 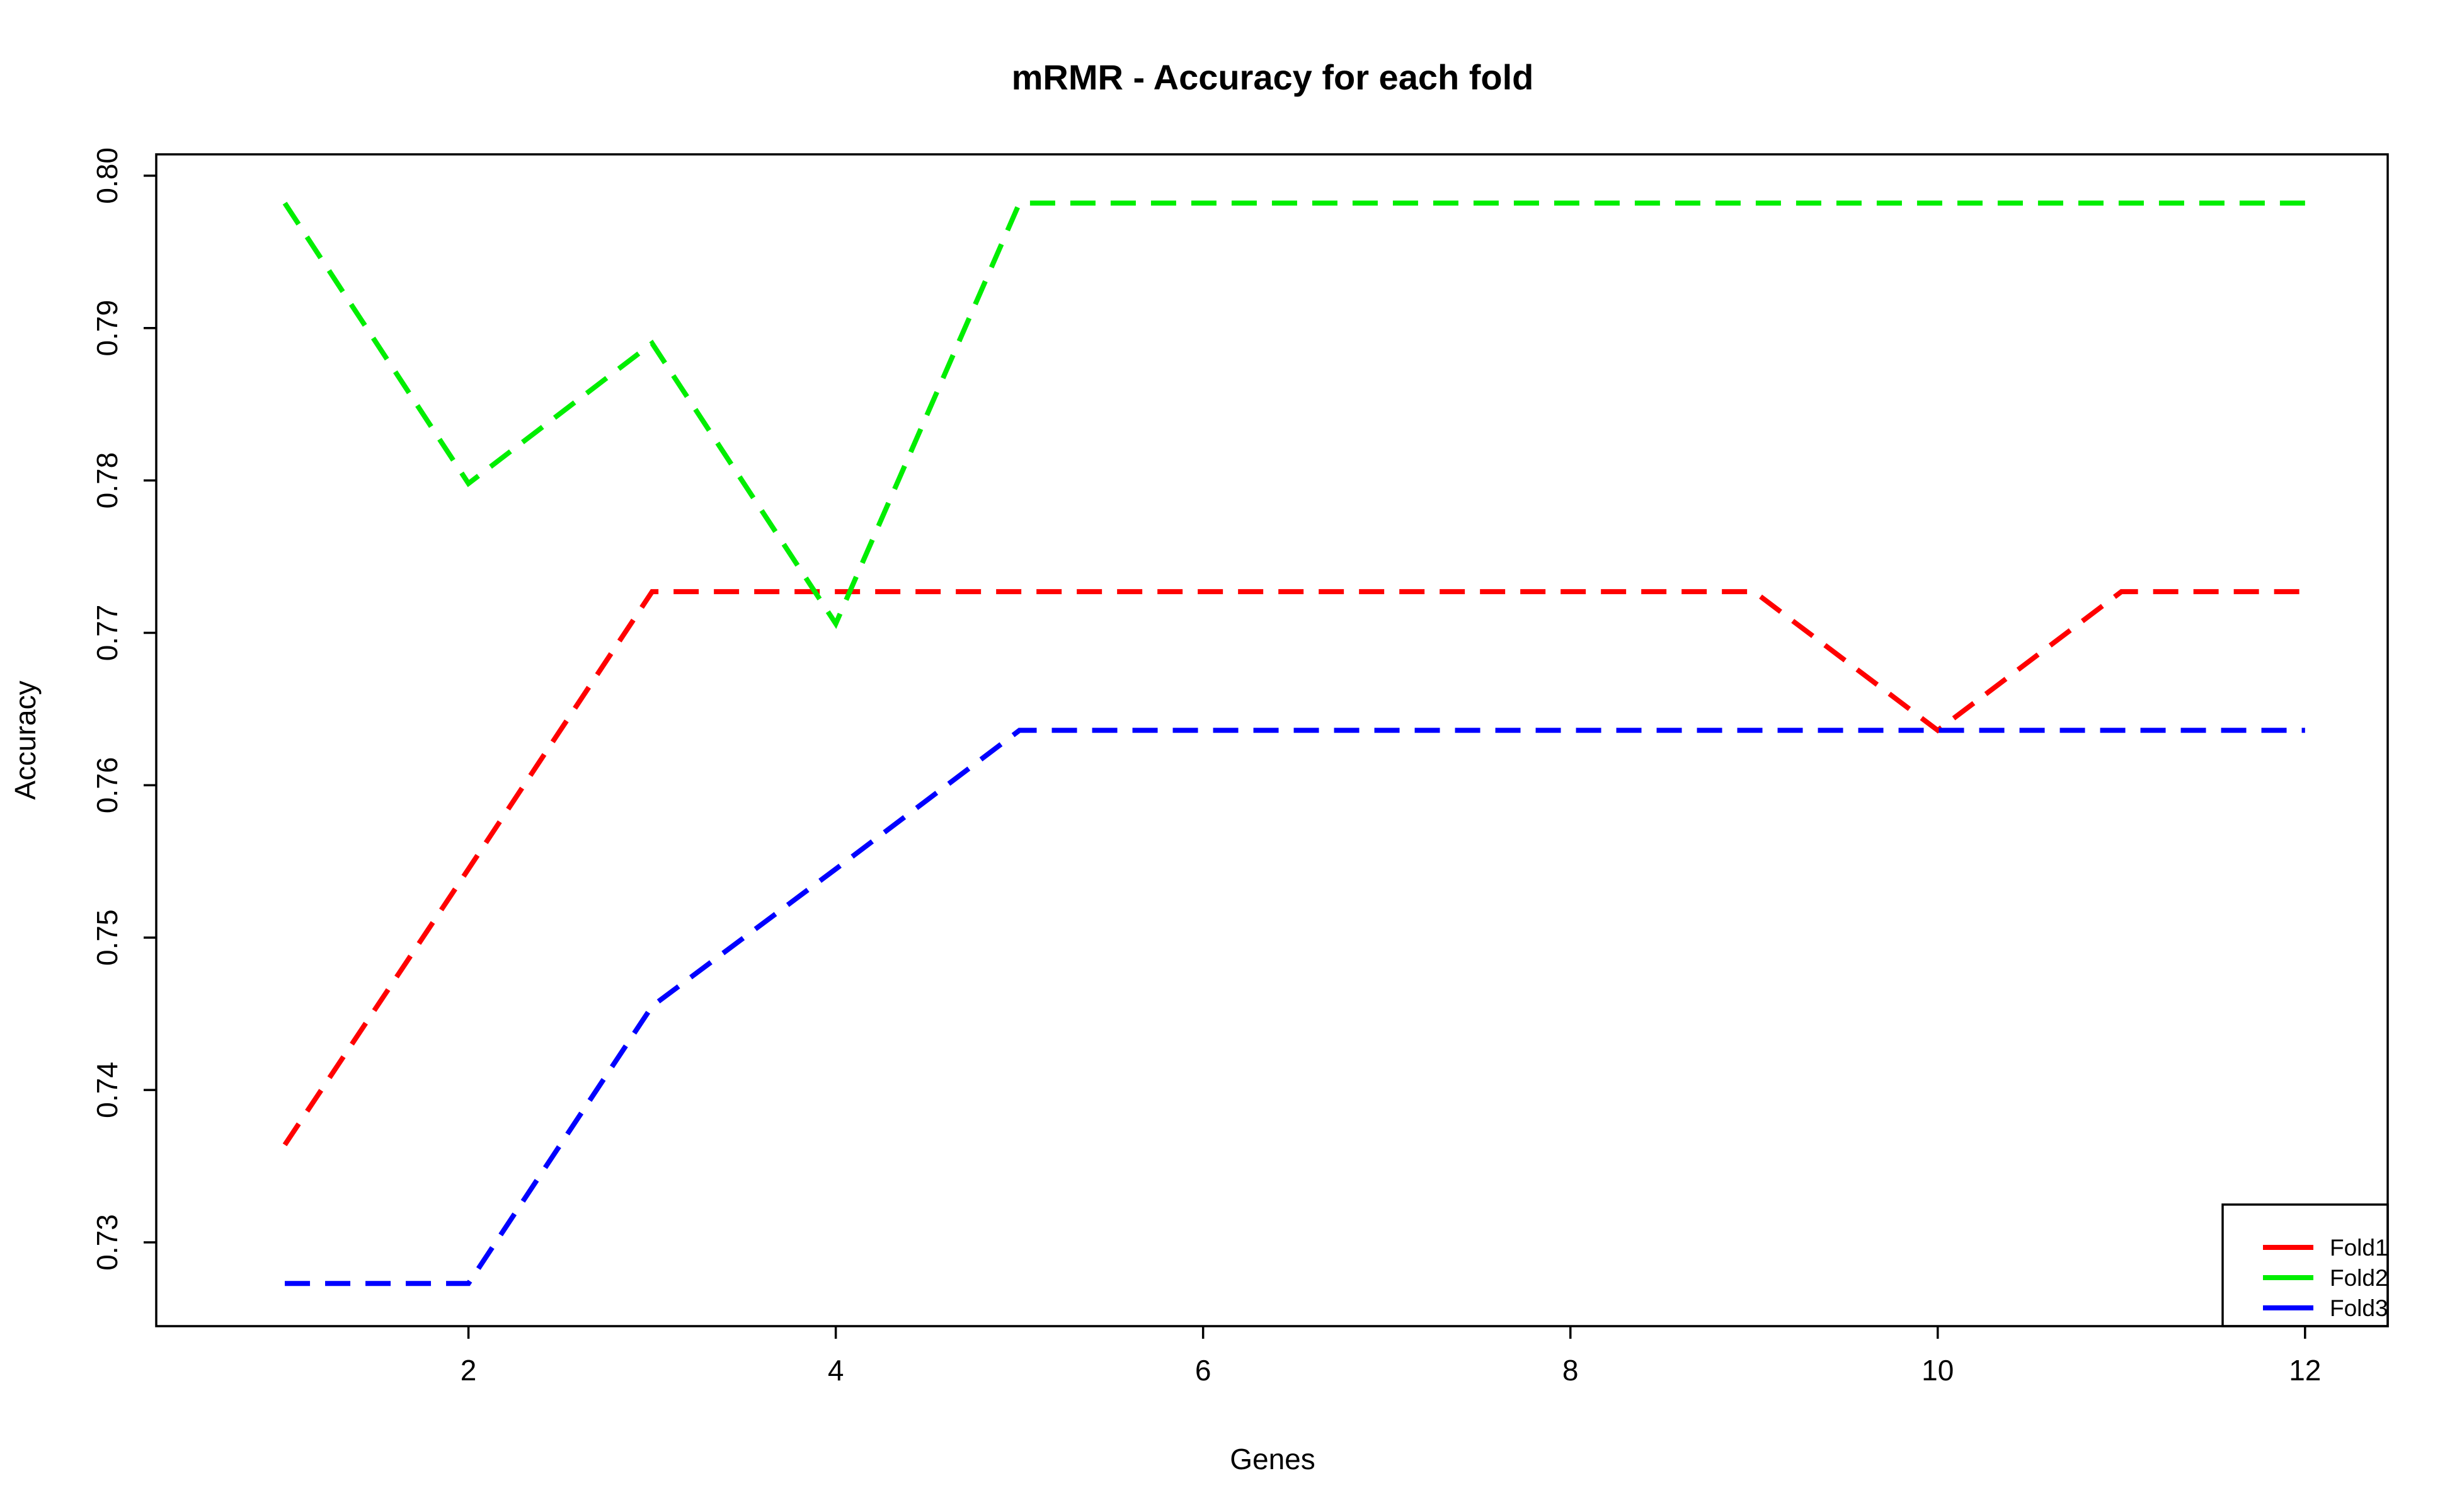 What do you see at coordinates (107, 328) in the screenshot?
I see `y-tick-label: 0.79` at bounding box center [107, 328].